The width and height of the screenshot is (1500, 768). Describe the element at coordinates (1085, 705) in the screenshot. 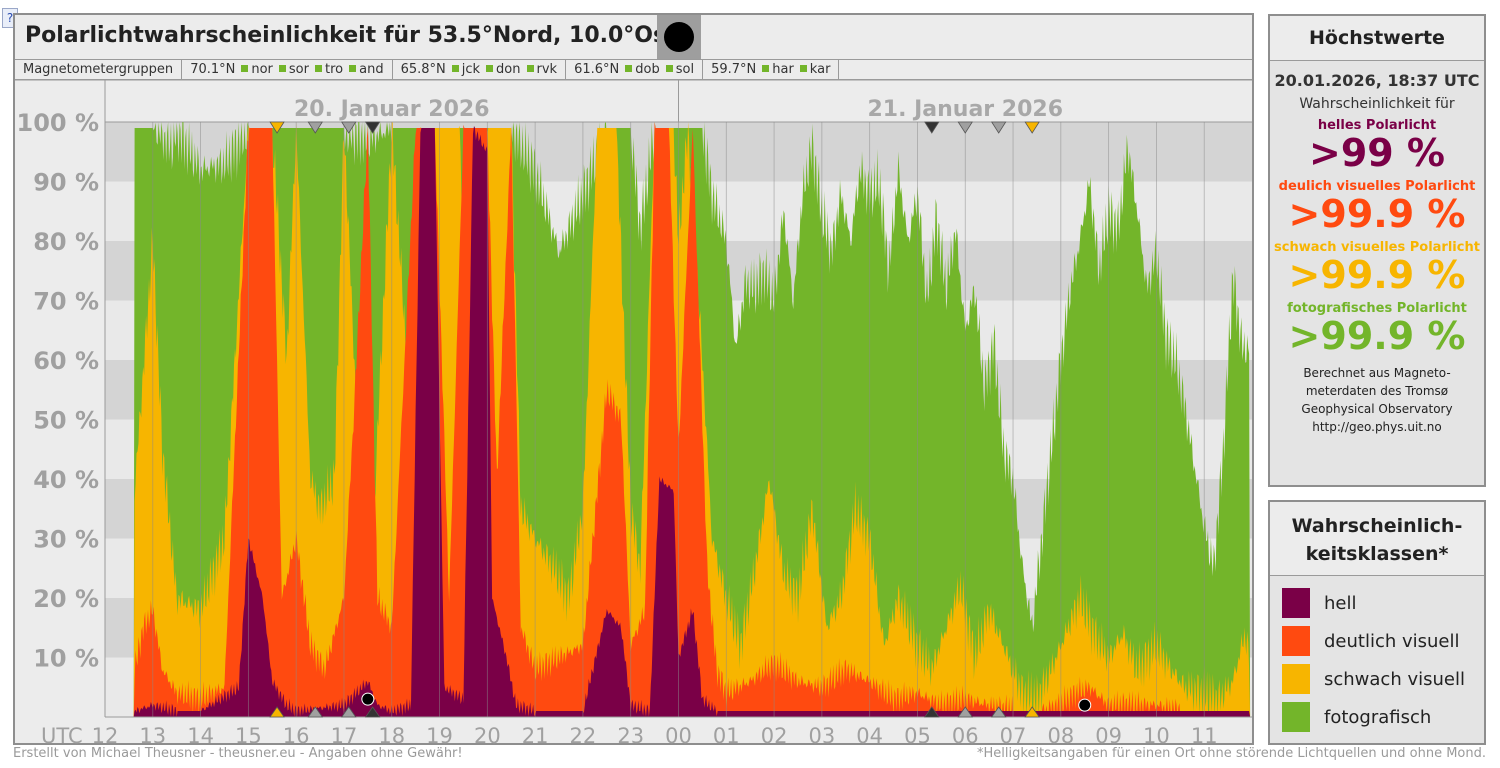

I see `event-dot-icon` at that location.